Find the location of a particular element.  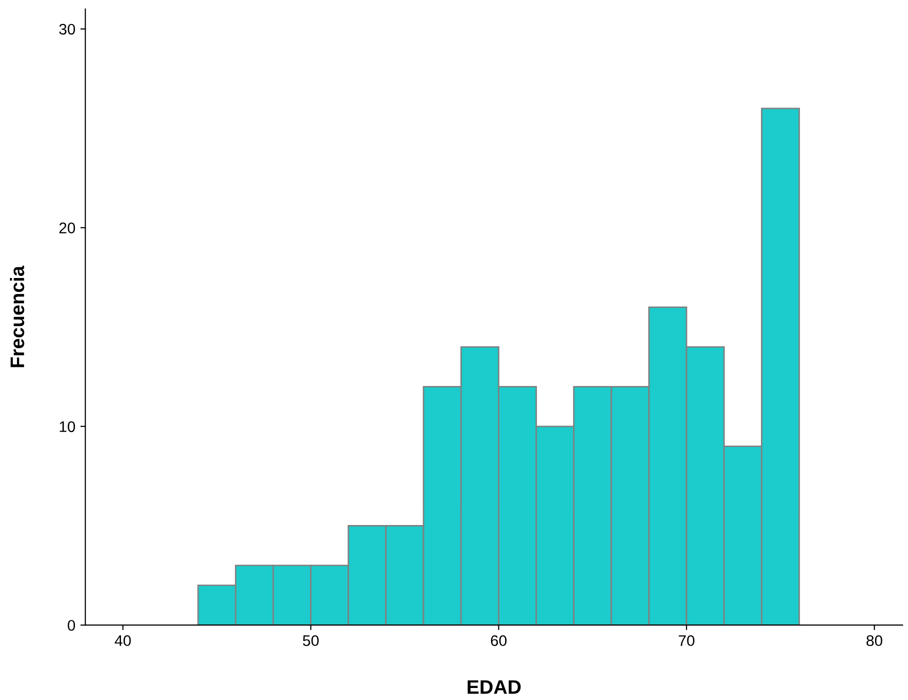

y-axis-title: Frecuencia is located at coordinates (17, 317).